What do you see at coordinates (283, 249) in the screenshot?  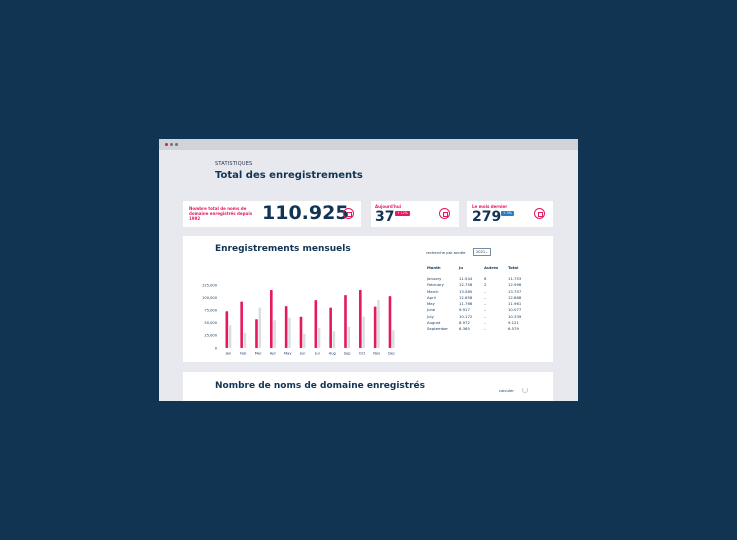 I see `monthly-title: Enregistrements mensuels` at bounding box center [283, 249].